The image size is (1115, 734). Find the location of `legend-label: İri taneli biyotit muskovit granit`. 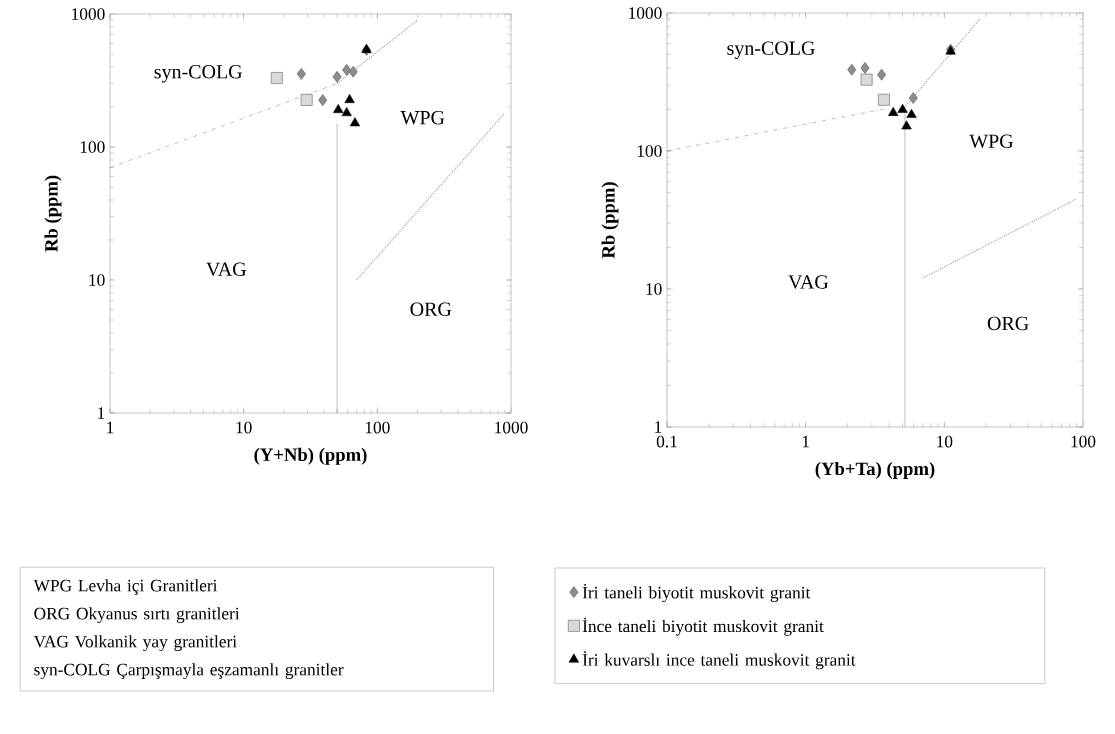

legend-label: İri taneli biyotit muskovit granit is located at coordinates (696, 593).